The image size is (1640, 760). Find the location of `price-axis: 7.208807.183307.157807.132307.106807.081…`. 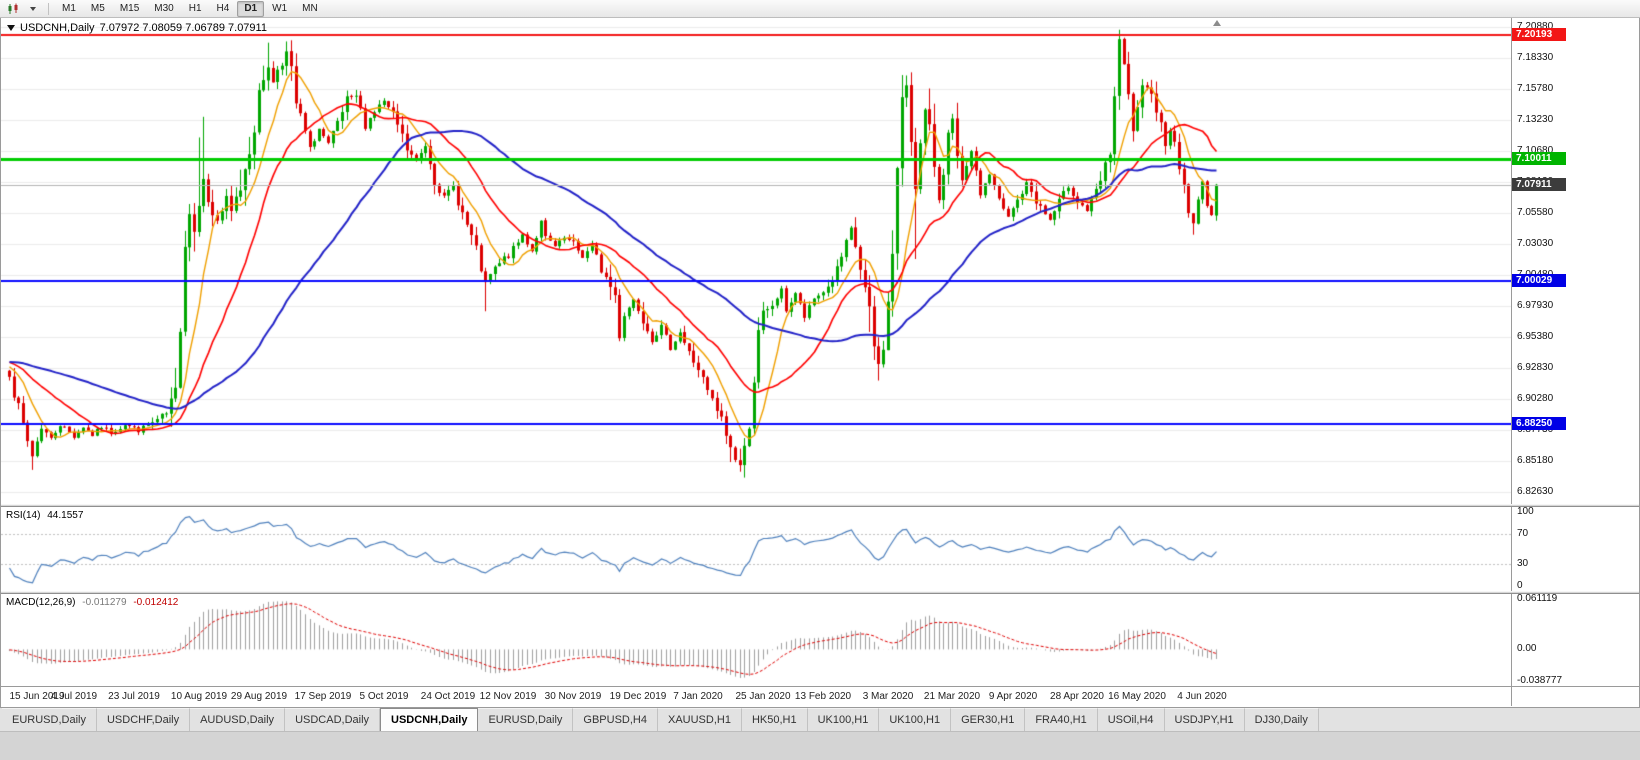

price-axis: 7.208807.183307.157807.132307.106807.081… is located at coordinates (1575, 261).